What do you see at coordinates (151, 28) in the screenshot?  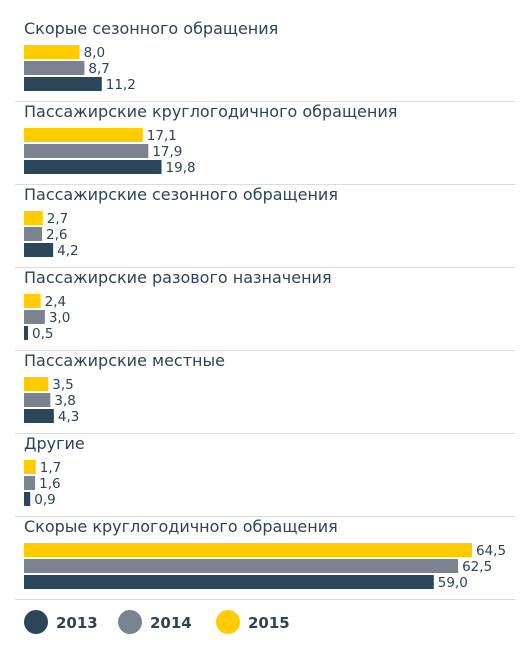 I see `category-label: Скорые сезонного обращения` at bounding box center [151, 28].